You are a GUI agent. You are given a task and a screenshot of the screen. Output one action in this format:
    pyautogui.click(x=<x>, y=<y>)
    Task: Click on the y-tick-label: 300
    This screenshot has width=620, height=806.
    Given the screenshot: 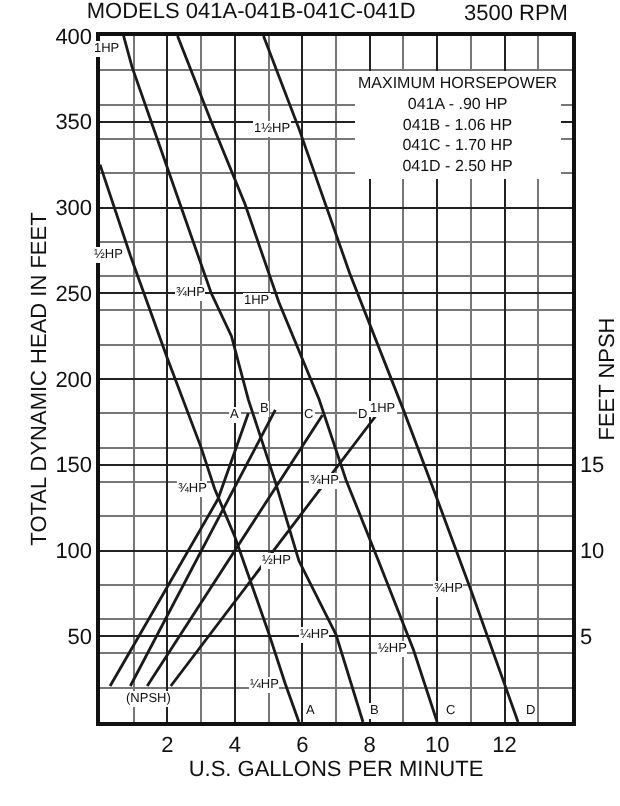 What is the action you would take?
    pyautogui.click(x=74, y=209)
    